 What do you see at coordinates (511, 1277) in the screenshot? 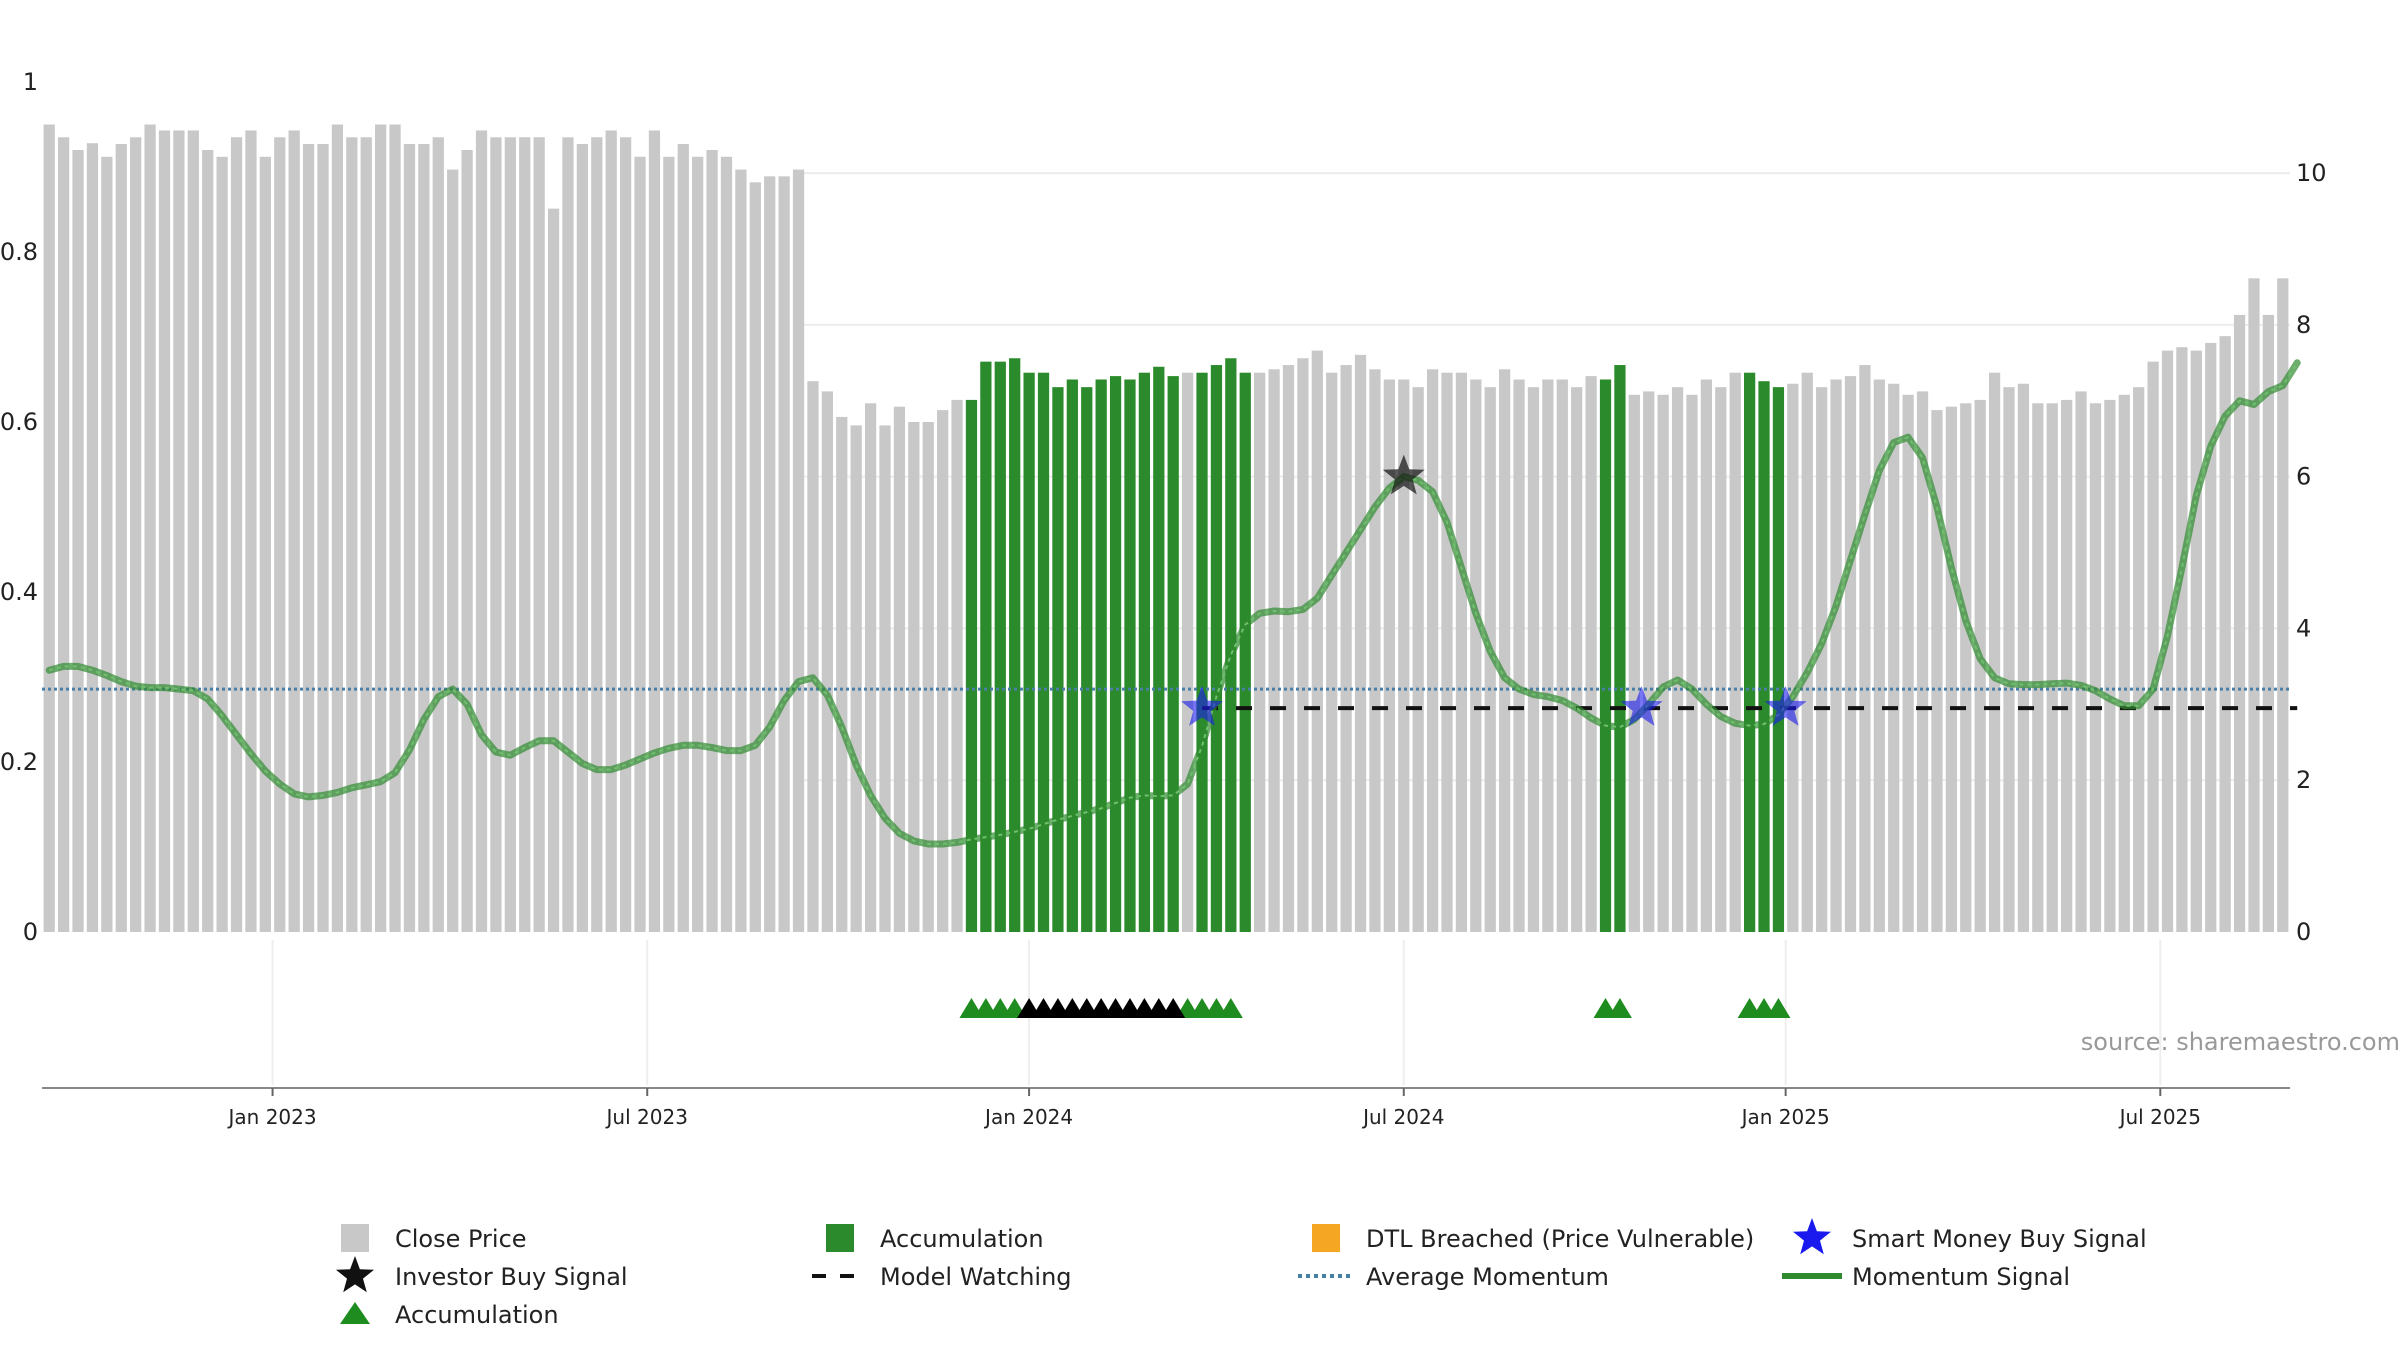
I see `legend-label: Investor Buy Signal` at bounding box center [511, 1277].